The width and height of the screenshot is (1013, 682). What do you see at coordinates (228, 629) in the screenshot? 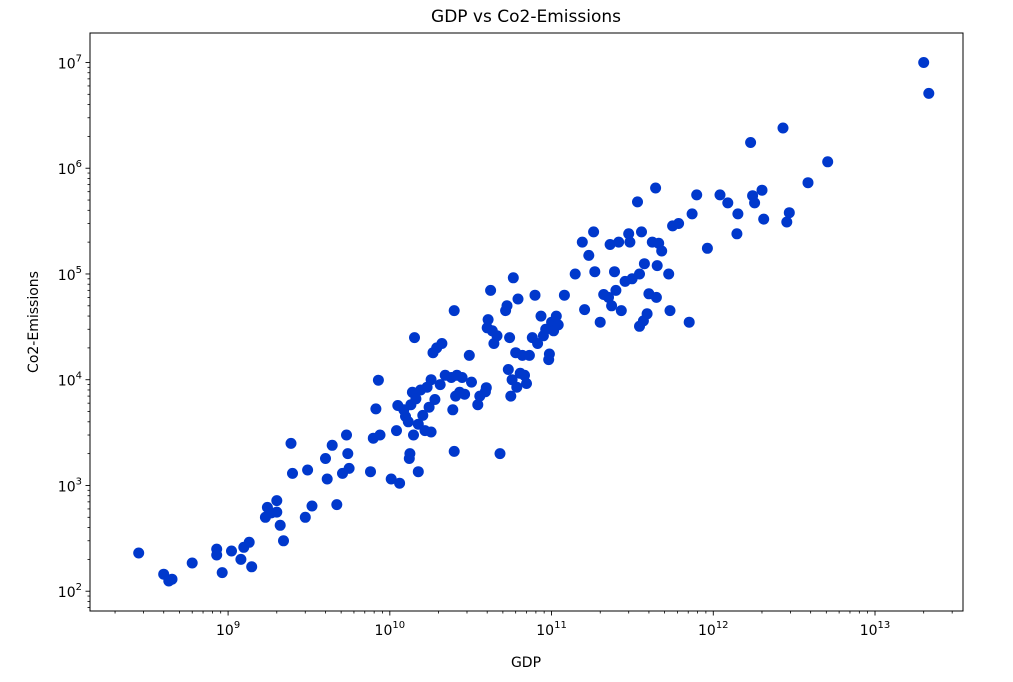
I see `x-tick-label: 109` at bounding box center [228, 629].